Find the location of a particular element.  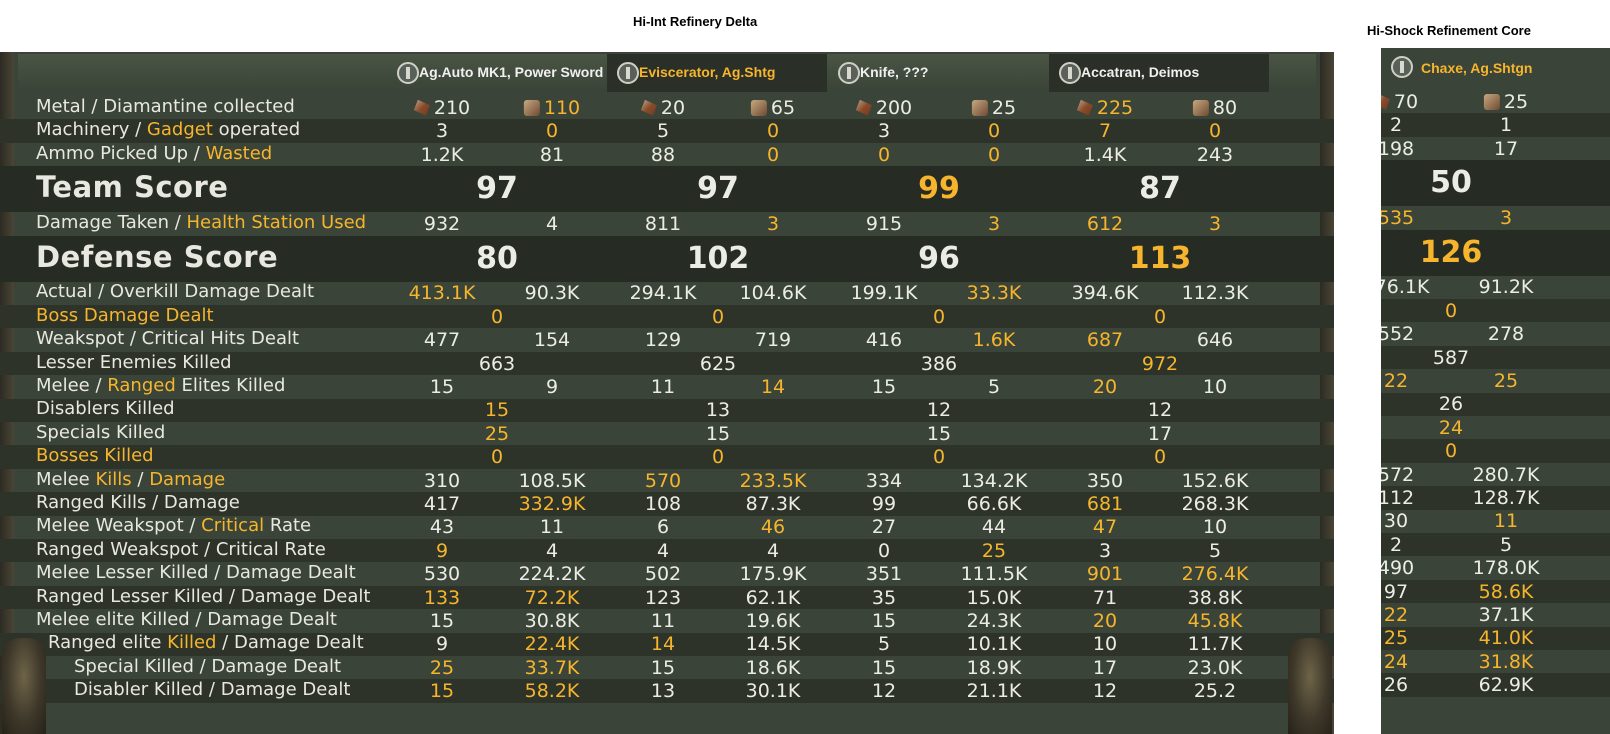

solo-stat-value-value: 62.9K is located at coordinates (1506, 685).